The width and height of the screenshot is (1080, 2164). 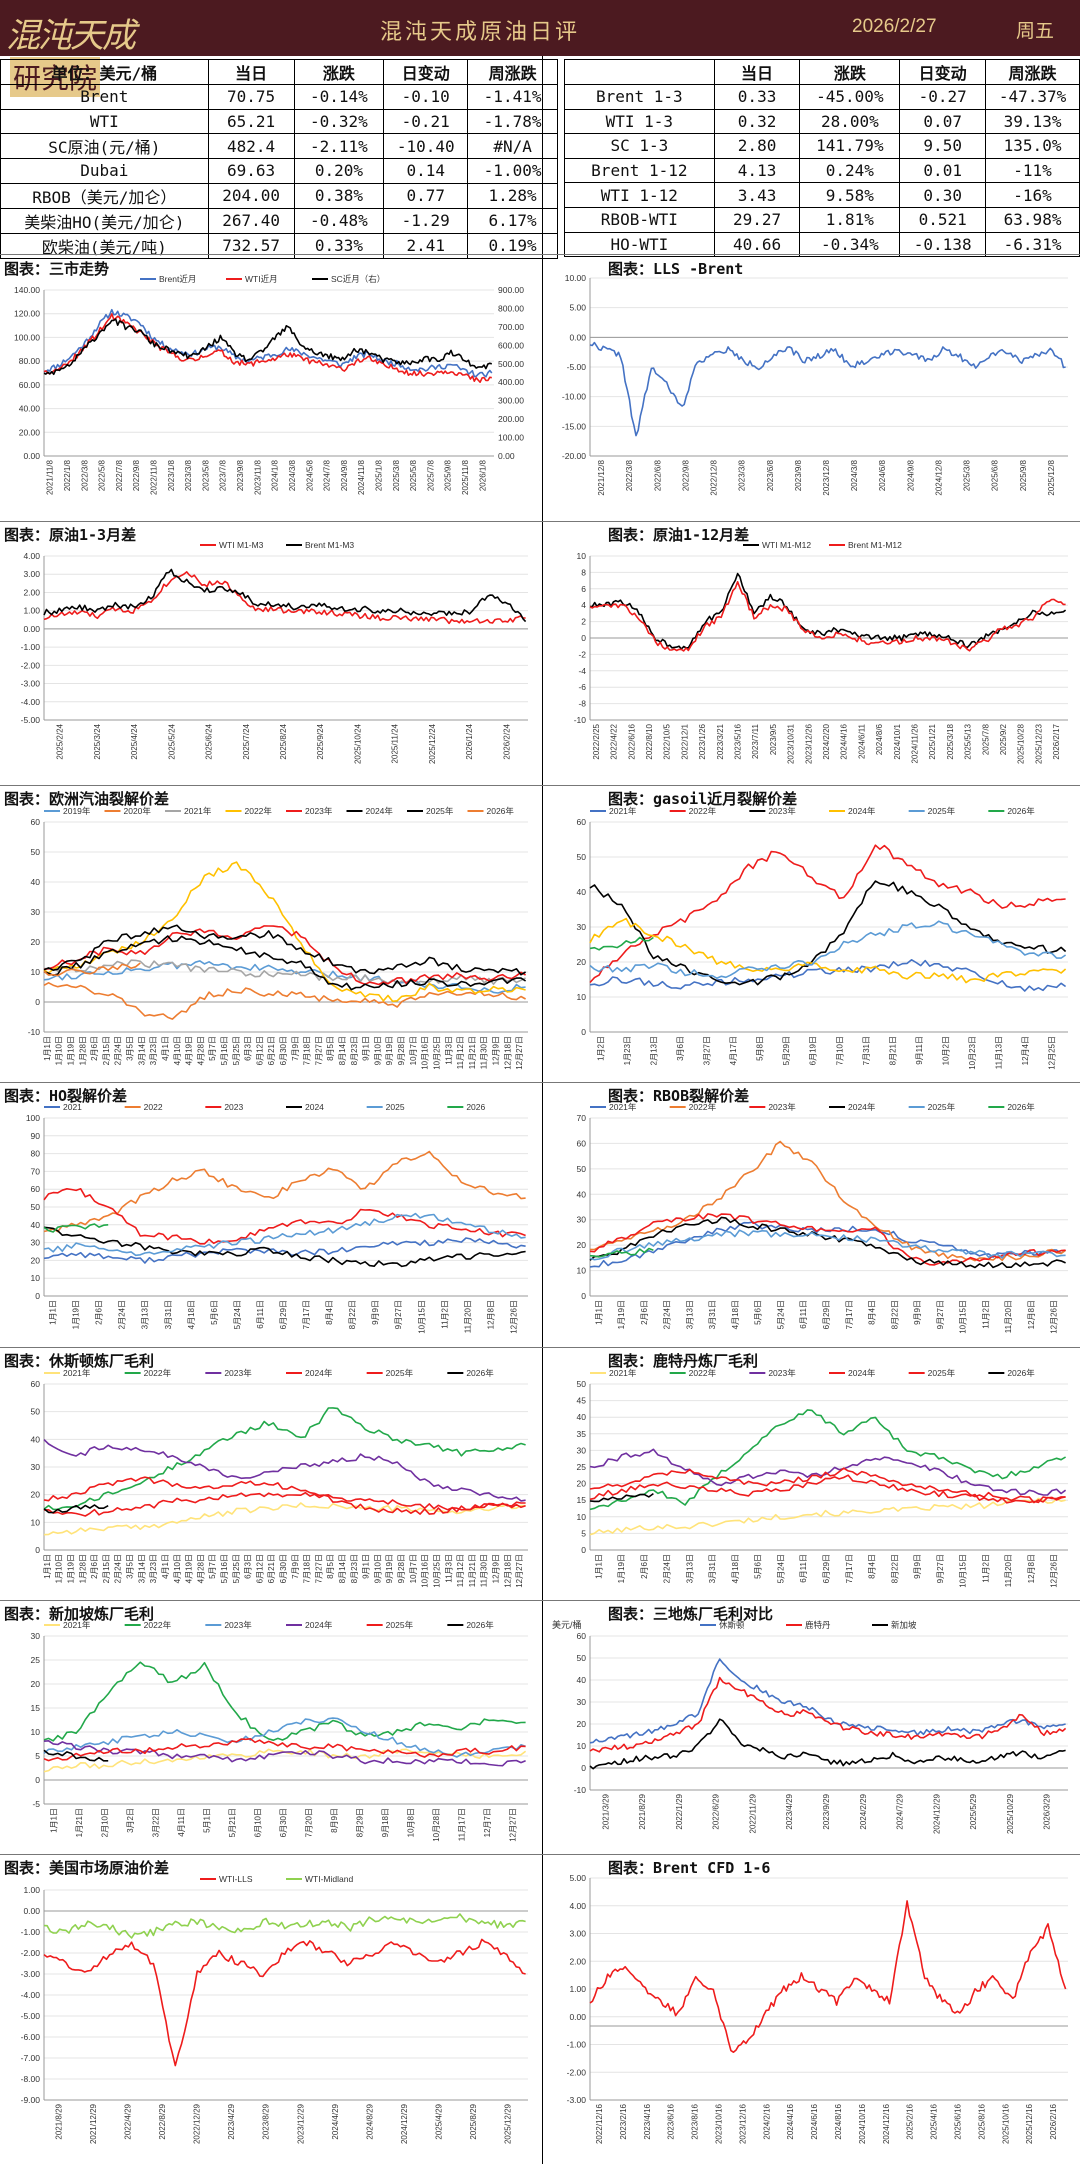 I want to click on x-tick-label: 10月23日, so click(x=972, y=1053).